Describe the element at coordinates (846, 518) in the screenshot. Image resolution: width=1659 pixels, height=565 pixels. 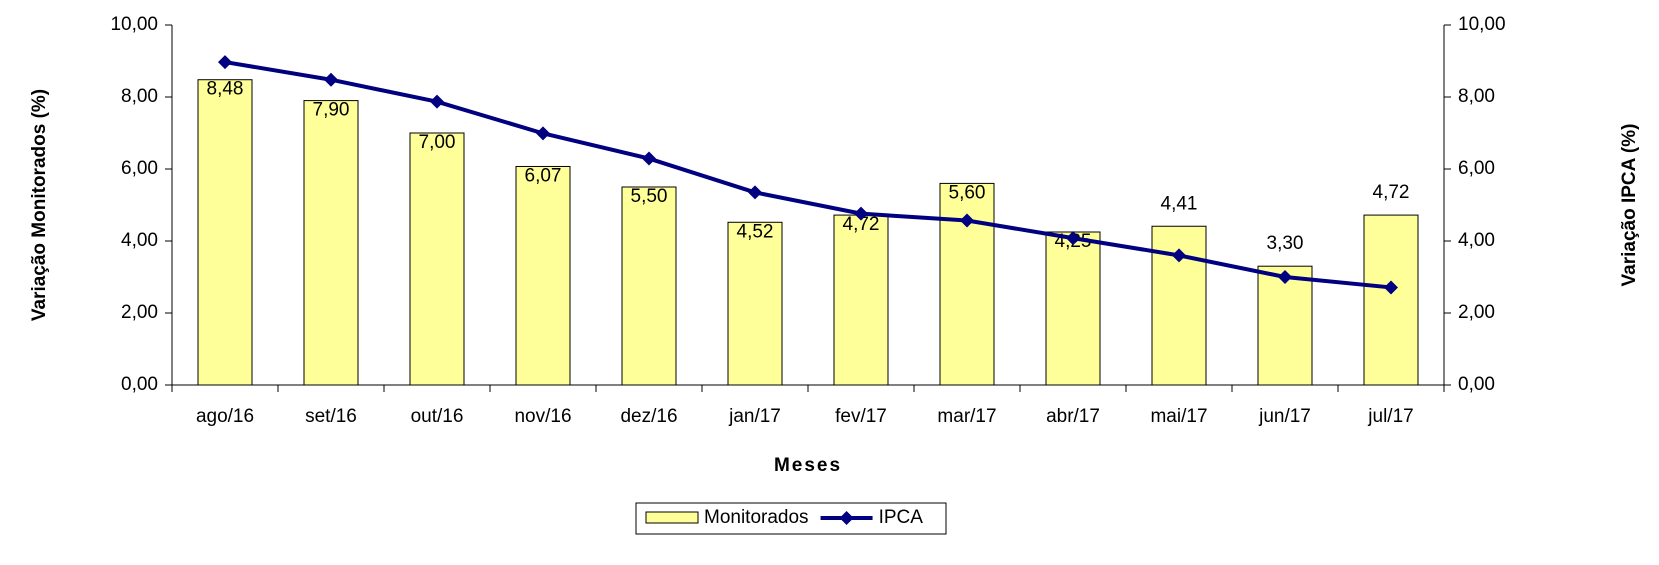
I see `legend-marker` at that location.